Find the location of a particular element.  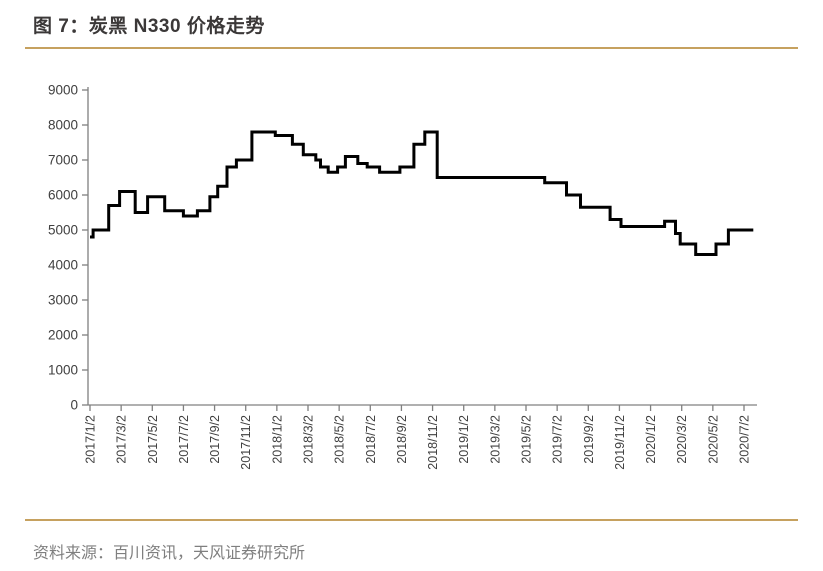

x-axis-tick-label: 2019/7/2 is located at coordinates (558, 439).